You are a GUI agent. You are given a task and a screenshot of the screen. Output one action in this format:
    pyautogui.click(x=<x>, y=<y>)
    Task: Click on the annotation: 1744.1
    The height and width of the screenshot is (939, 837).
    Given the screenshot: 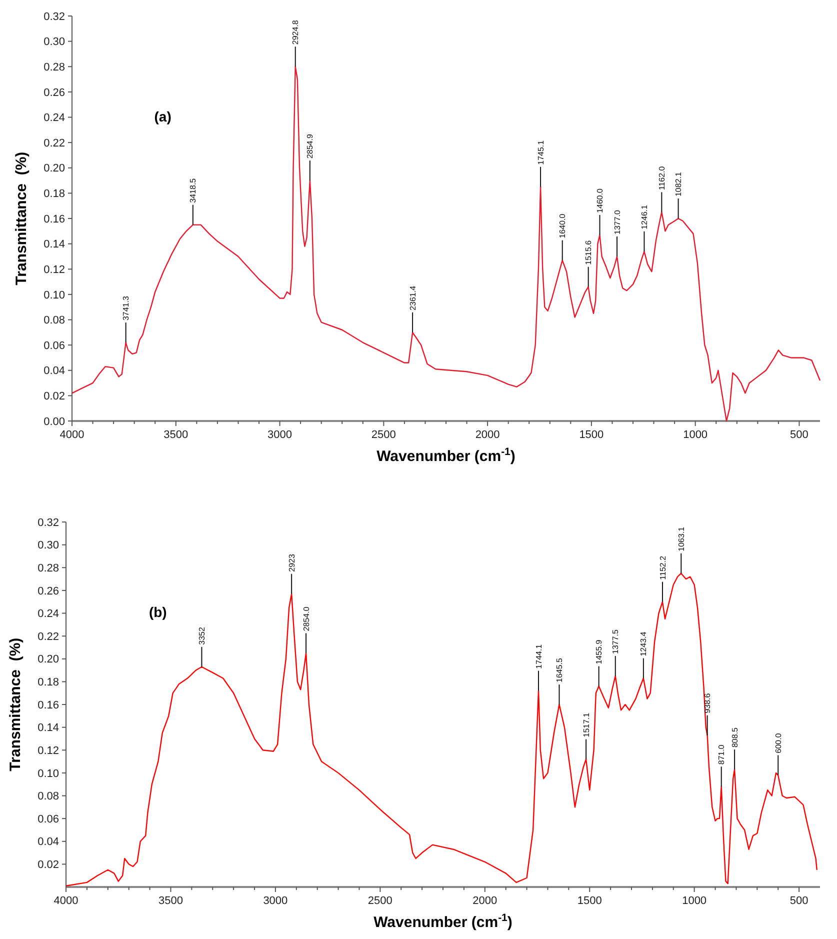 What is the action you would take?
    pyautogui.click(x=539, y=656)
    